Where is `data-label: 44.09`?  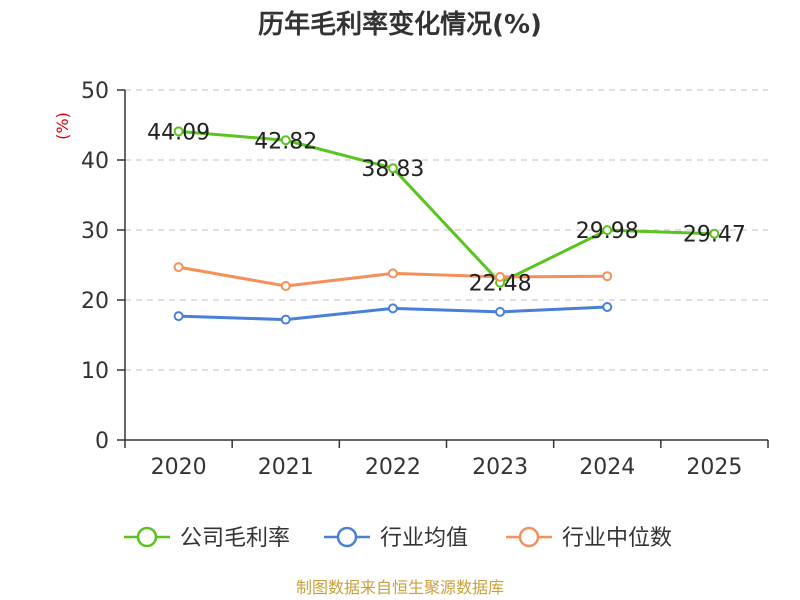
data-label: 44.09 is located at coordinates (178, 132).